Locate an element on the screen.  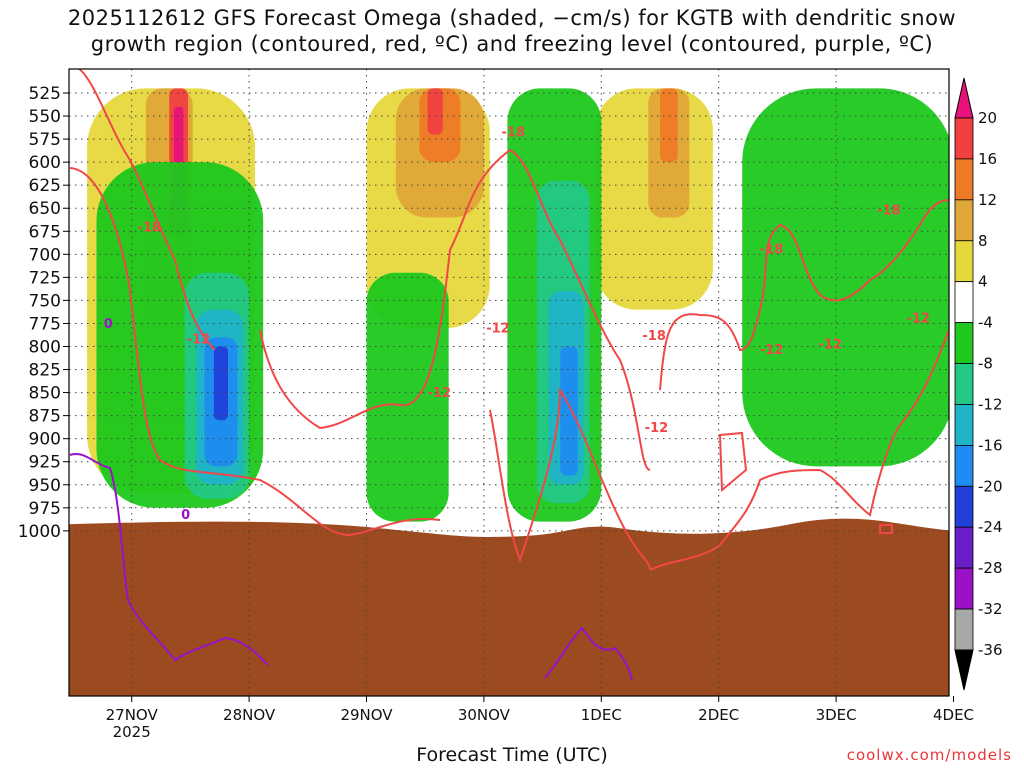
y-tick-label-775: 775 is located at coordinates (45, 324).